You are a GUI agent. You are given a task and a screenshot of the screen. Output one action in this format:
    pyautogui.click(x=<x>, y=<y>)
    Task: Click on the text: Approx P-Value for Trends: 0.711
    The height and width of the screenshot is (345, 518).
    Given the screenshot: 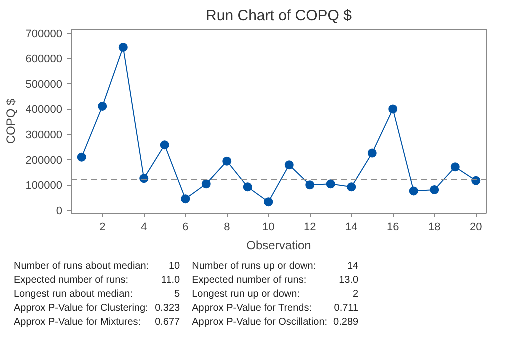 What is the action you would take?
    pyautogui.click(x=275, y=308)
    